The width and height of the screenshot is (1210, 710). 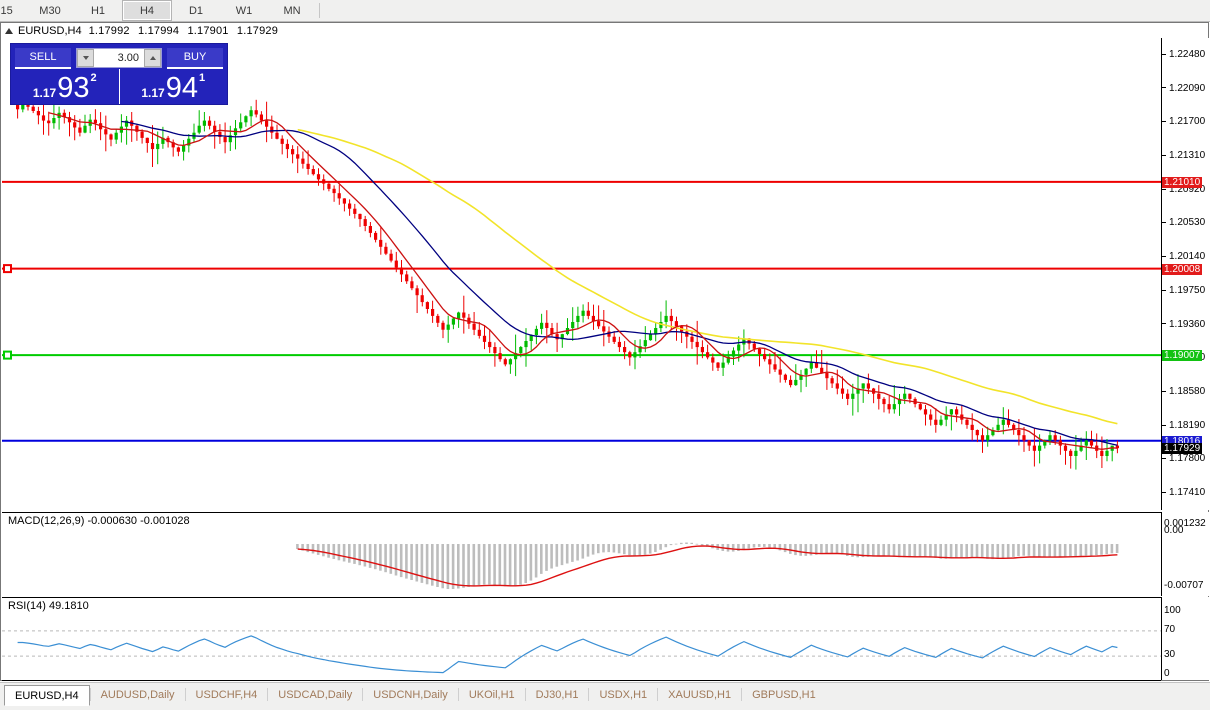 What do you see at coordinates (1187, 391) in the screenshot?
I see `price-tick-label: 1.18580` at bounding box center [1187, 391].